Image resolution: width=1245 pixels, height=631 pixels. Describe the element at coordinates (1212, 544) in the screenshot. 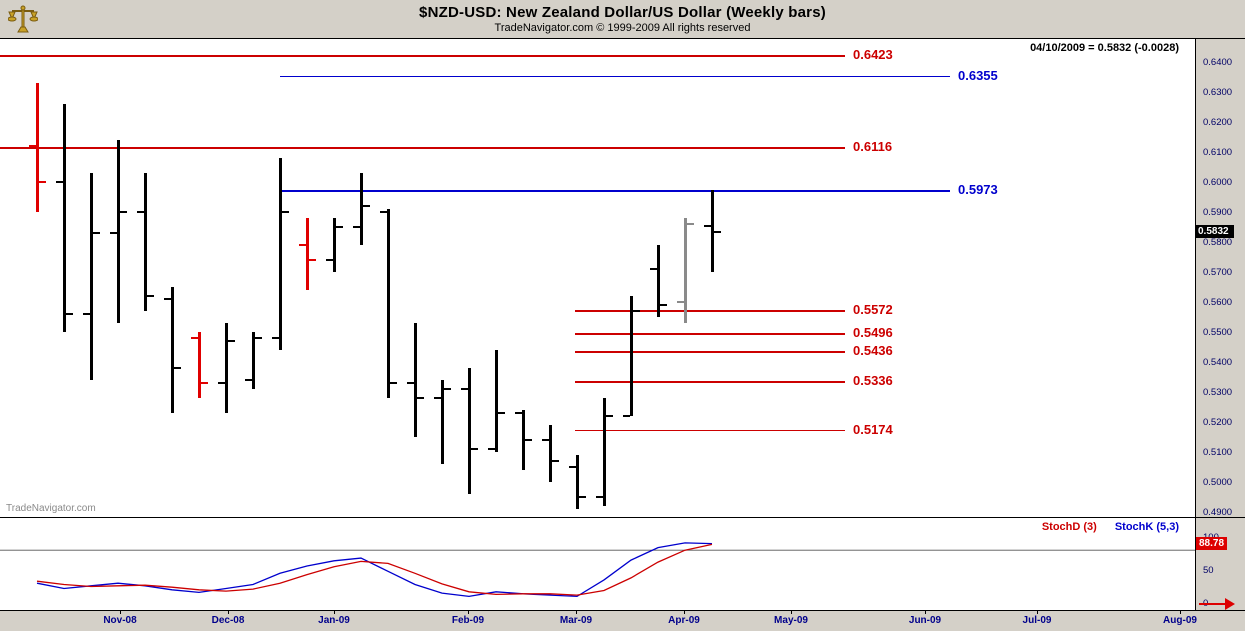

I see `stochd-value-badge: 88.78` at that location.